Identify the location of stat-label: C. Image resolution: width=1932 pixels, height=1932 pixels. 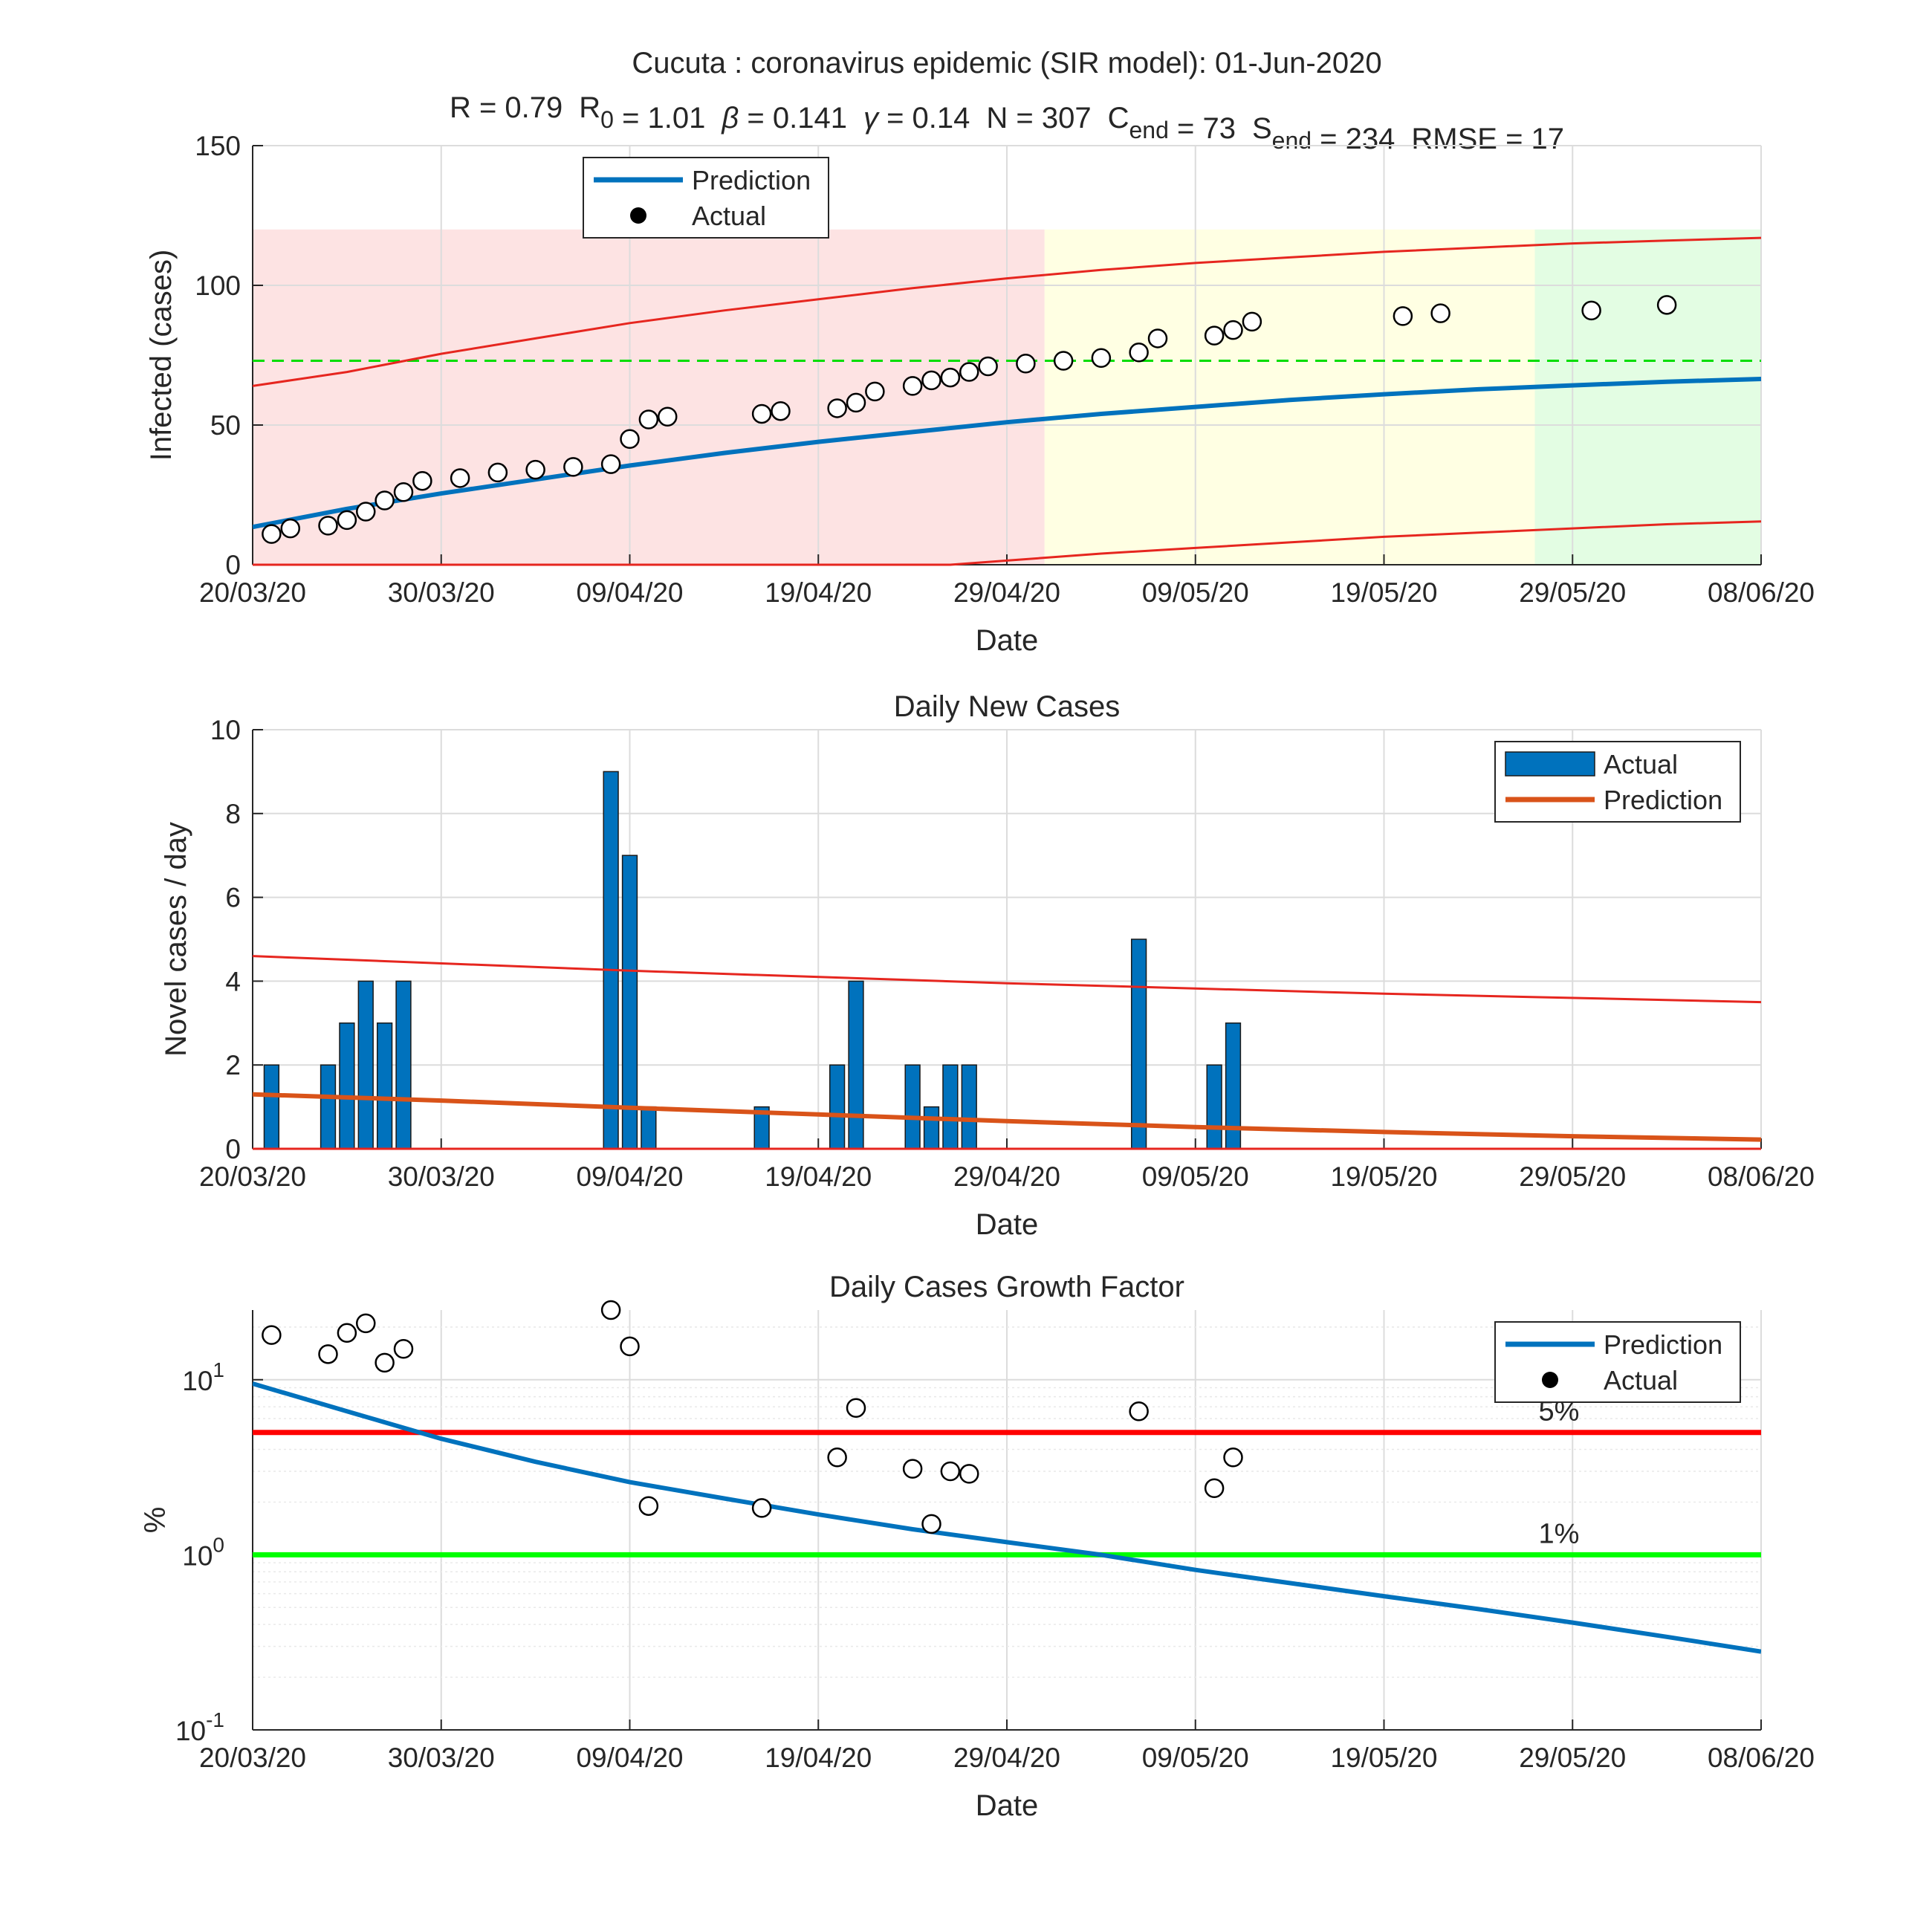
(1118, 118).